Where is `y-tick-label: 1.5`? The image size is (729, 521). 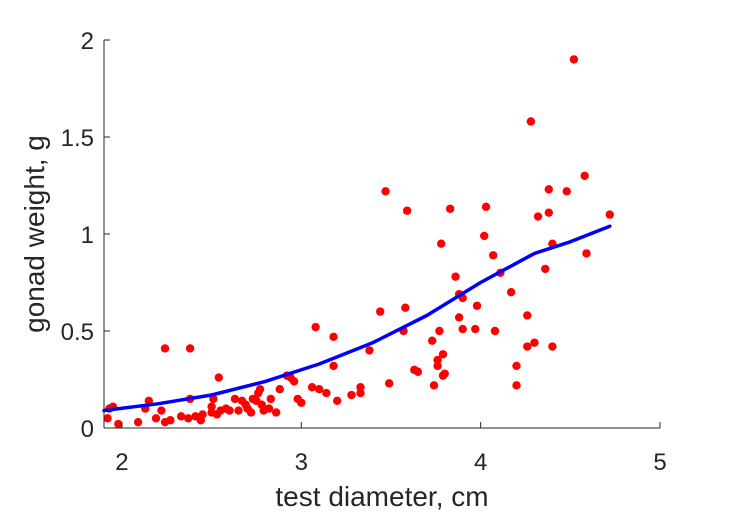
y-tick-label: 1.5 is located at coordinates (77, 138).